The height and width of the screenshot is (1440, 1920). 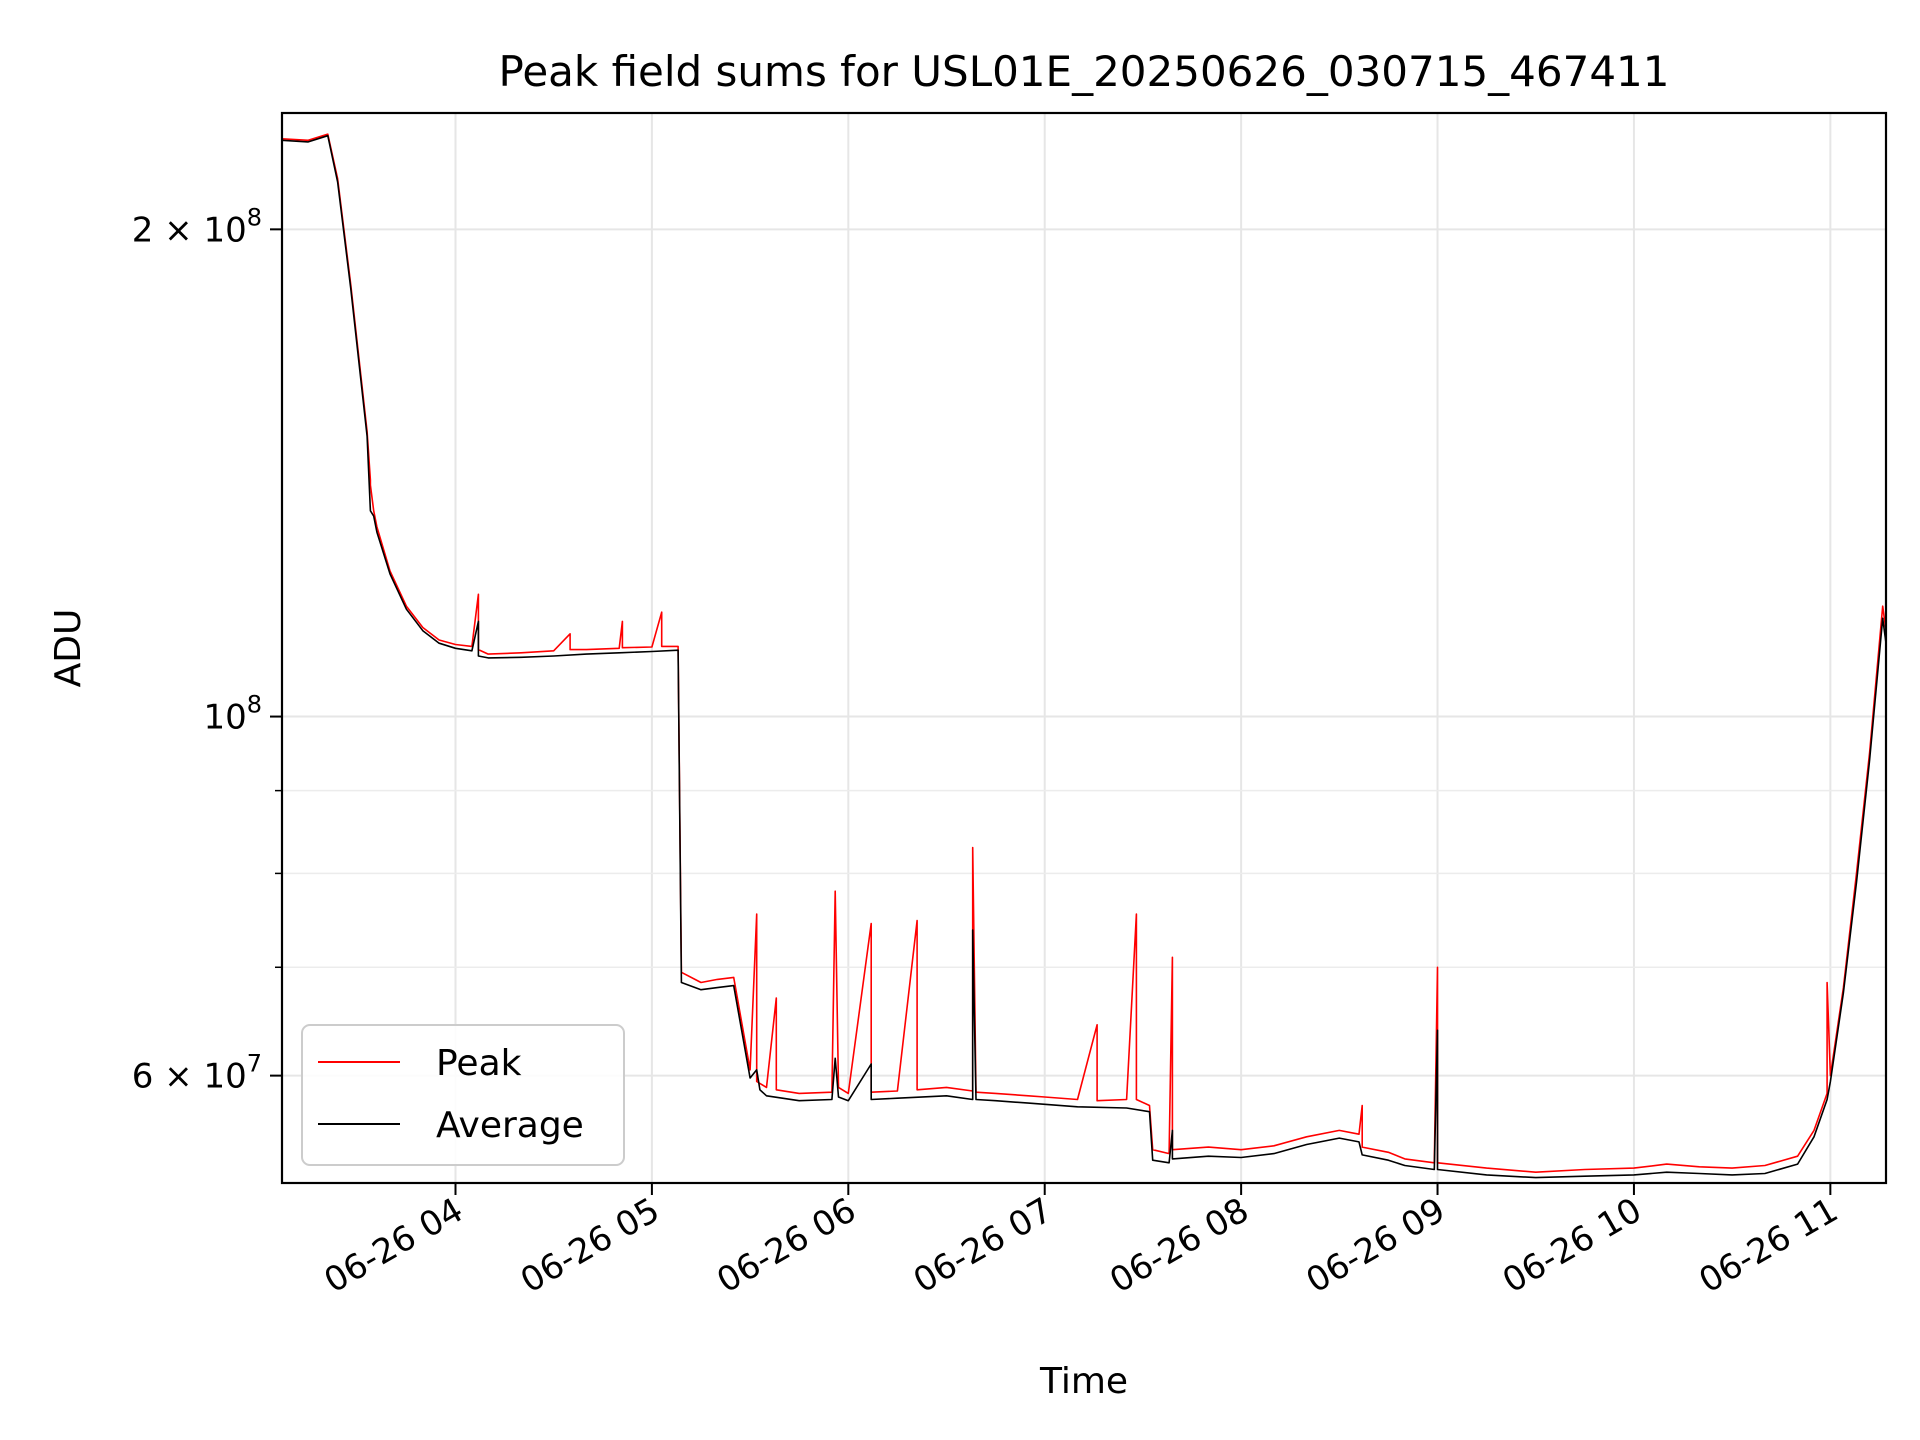 What do you see at coordinates (394, 1245) in the screenshot?
I see `x-tick-label: 06-26 04` at bounding box center [394, 1245].